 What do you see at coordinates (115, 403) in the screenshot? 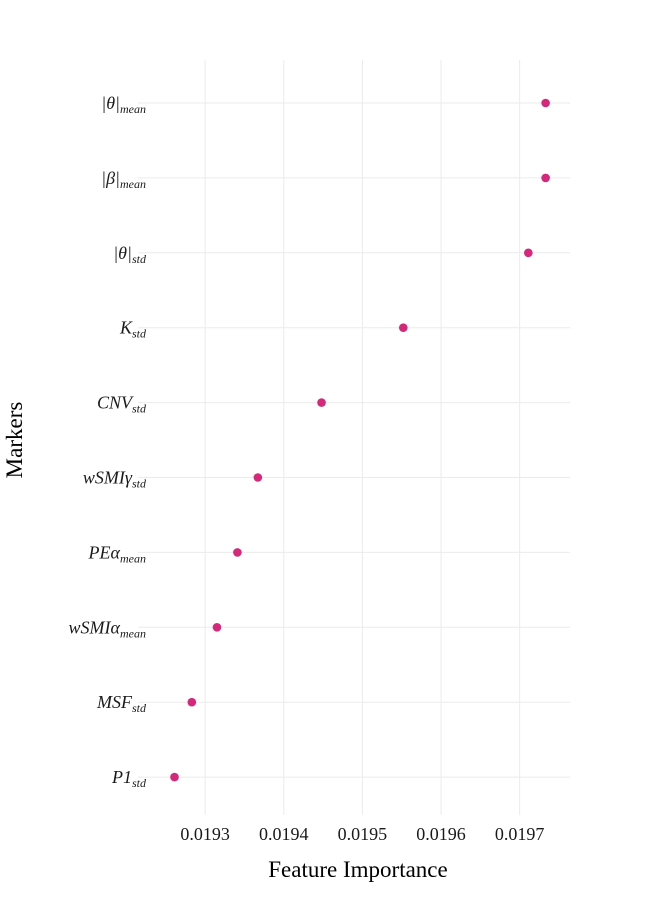
I see `y-tick-label-main: CNV` at bounding box center [115, 403].